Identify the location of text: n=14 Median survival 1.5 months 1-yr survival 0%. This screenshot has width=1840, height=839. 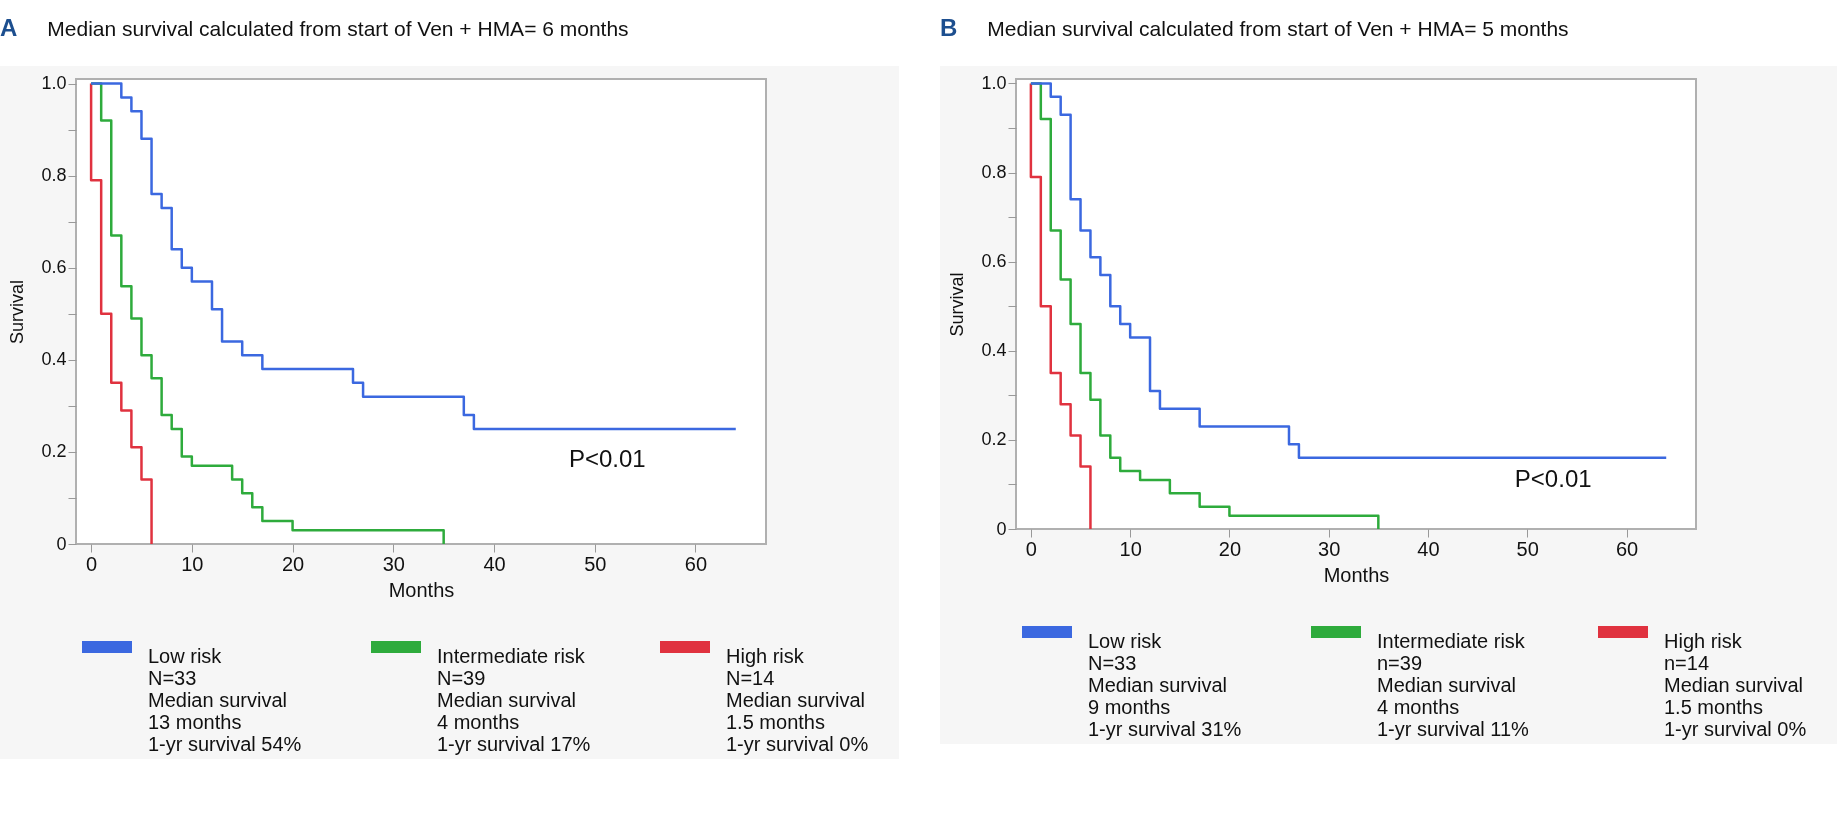
(1735, 696).